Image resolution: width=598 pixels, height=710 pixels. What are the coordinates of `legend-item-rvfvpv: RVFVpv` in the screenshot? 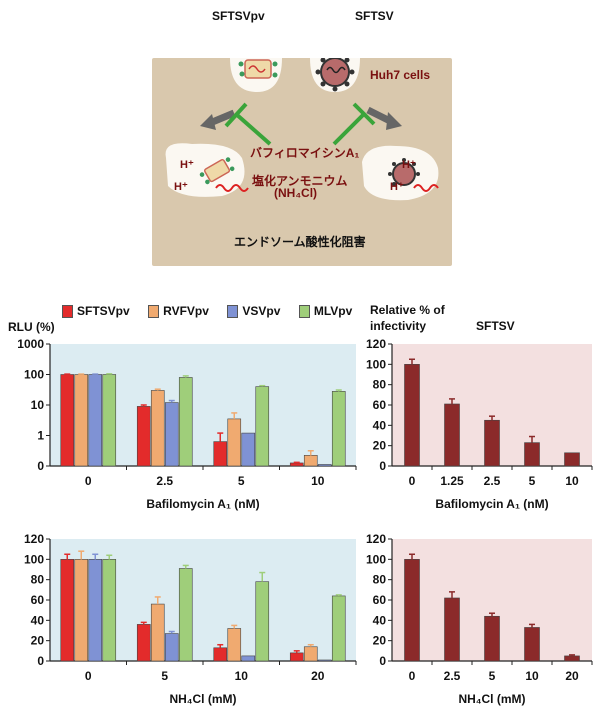 It's located at (178, 311).